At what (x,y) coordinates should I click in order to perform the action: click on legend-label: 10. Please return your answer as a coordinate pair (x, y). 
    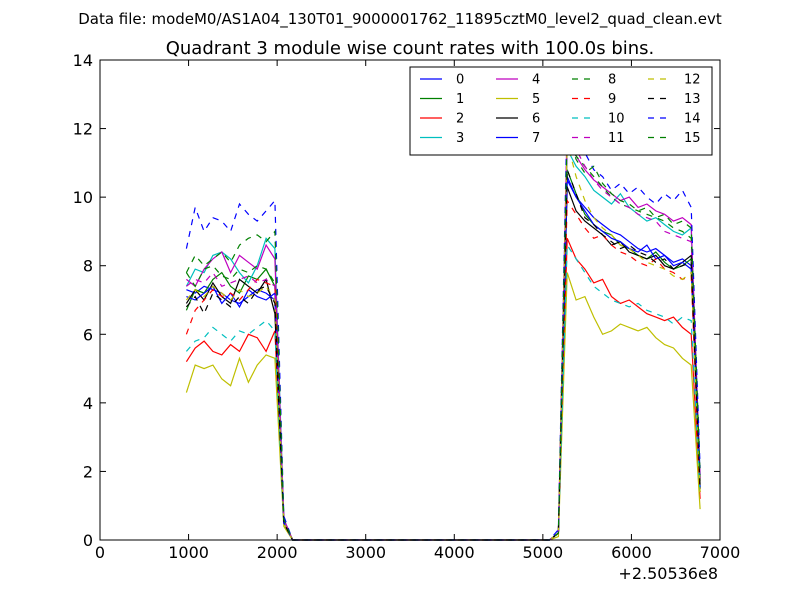
    Looking at the image, I should click on (616, 119).